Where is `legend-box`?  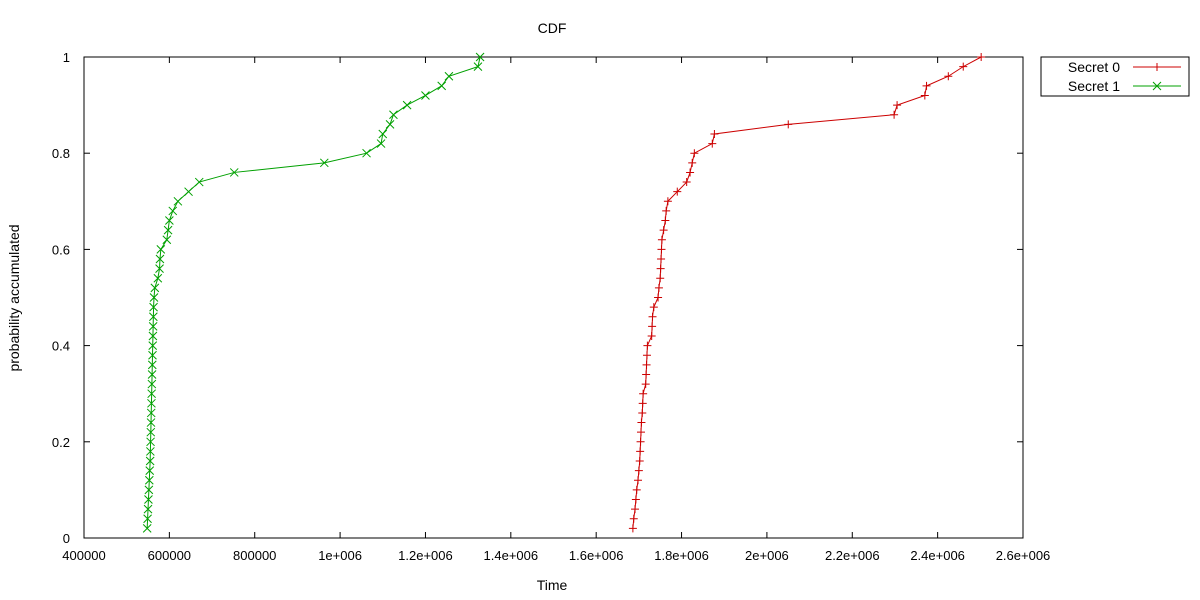 legend-box is located at coordinates (1115, 76).